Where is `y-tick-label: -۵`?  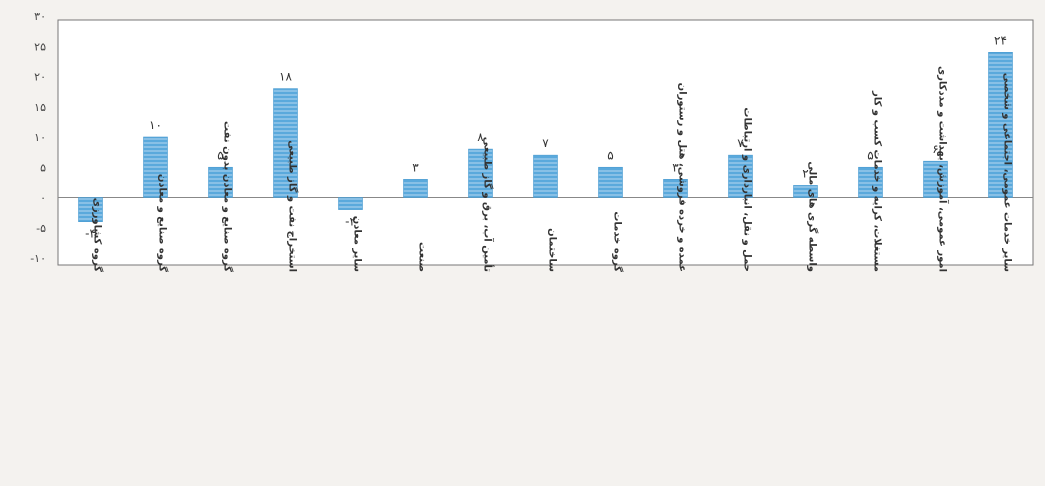 y-tick-label: -۵ is located at coordinates (41, 228).